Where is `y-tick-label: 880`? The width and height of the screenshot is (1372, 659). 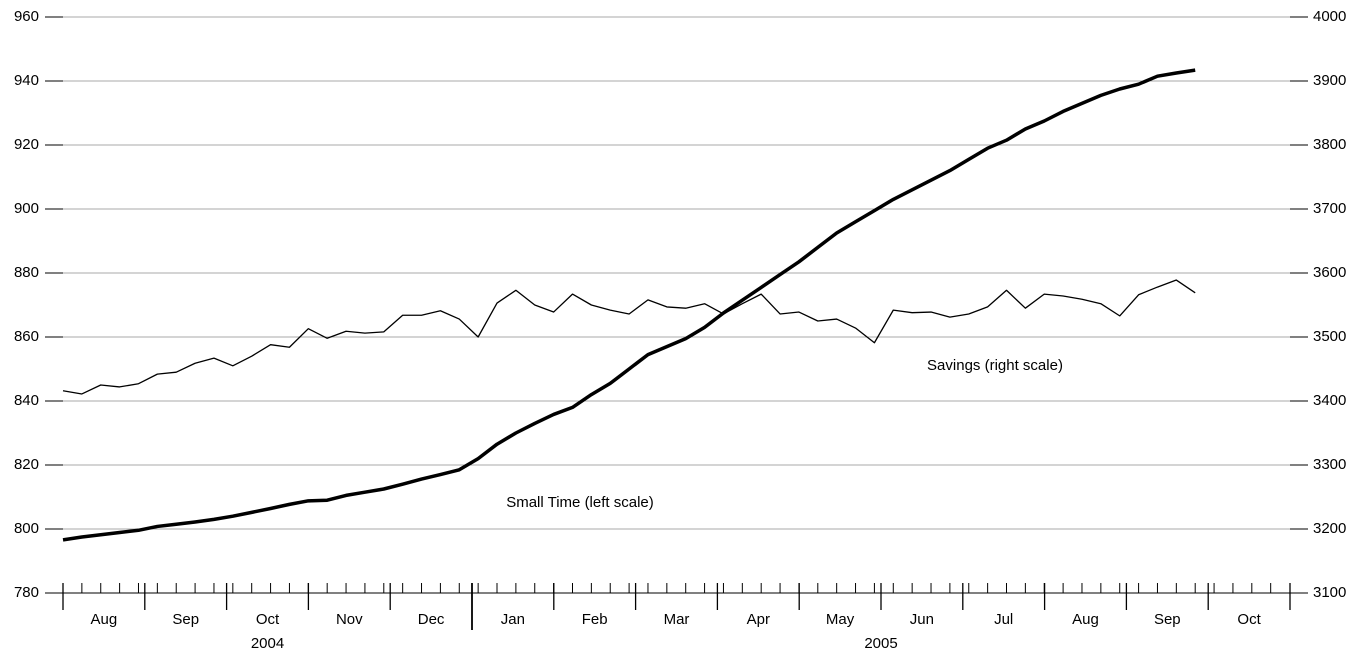 y-tick-label: 880 is located at coordinates (26, 272).